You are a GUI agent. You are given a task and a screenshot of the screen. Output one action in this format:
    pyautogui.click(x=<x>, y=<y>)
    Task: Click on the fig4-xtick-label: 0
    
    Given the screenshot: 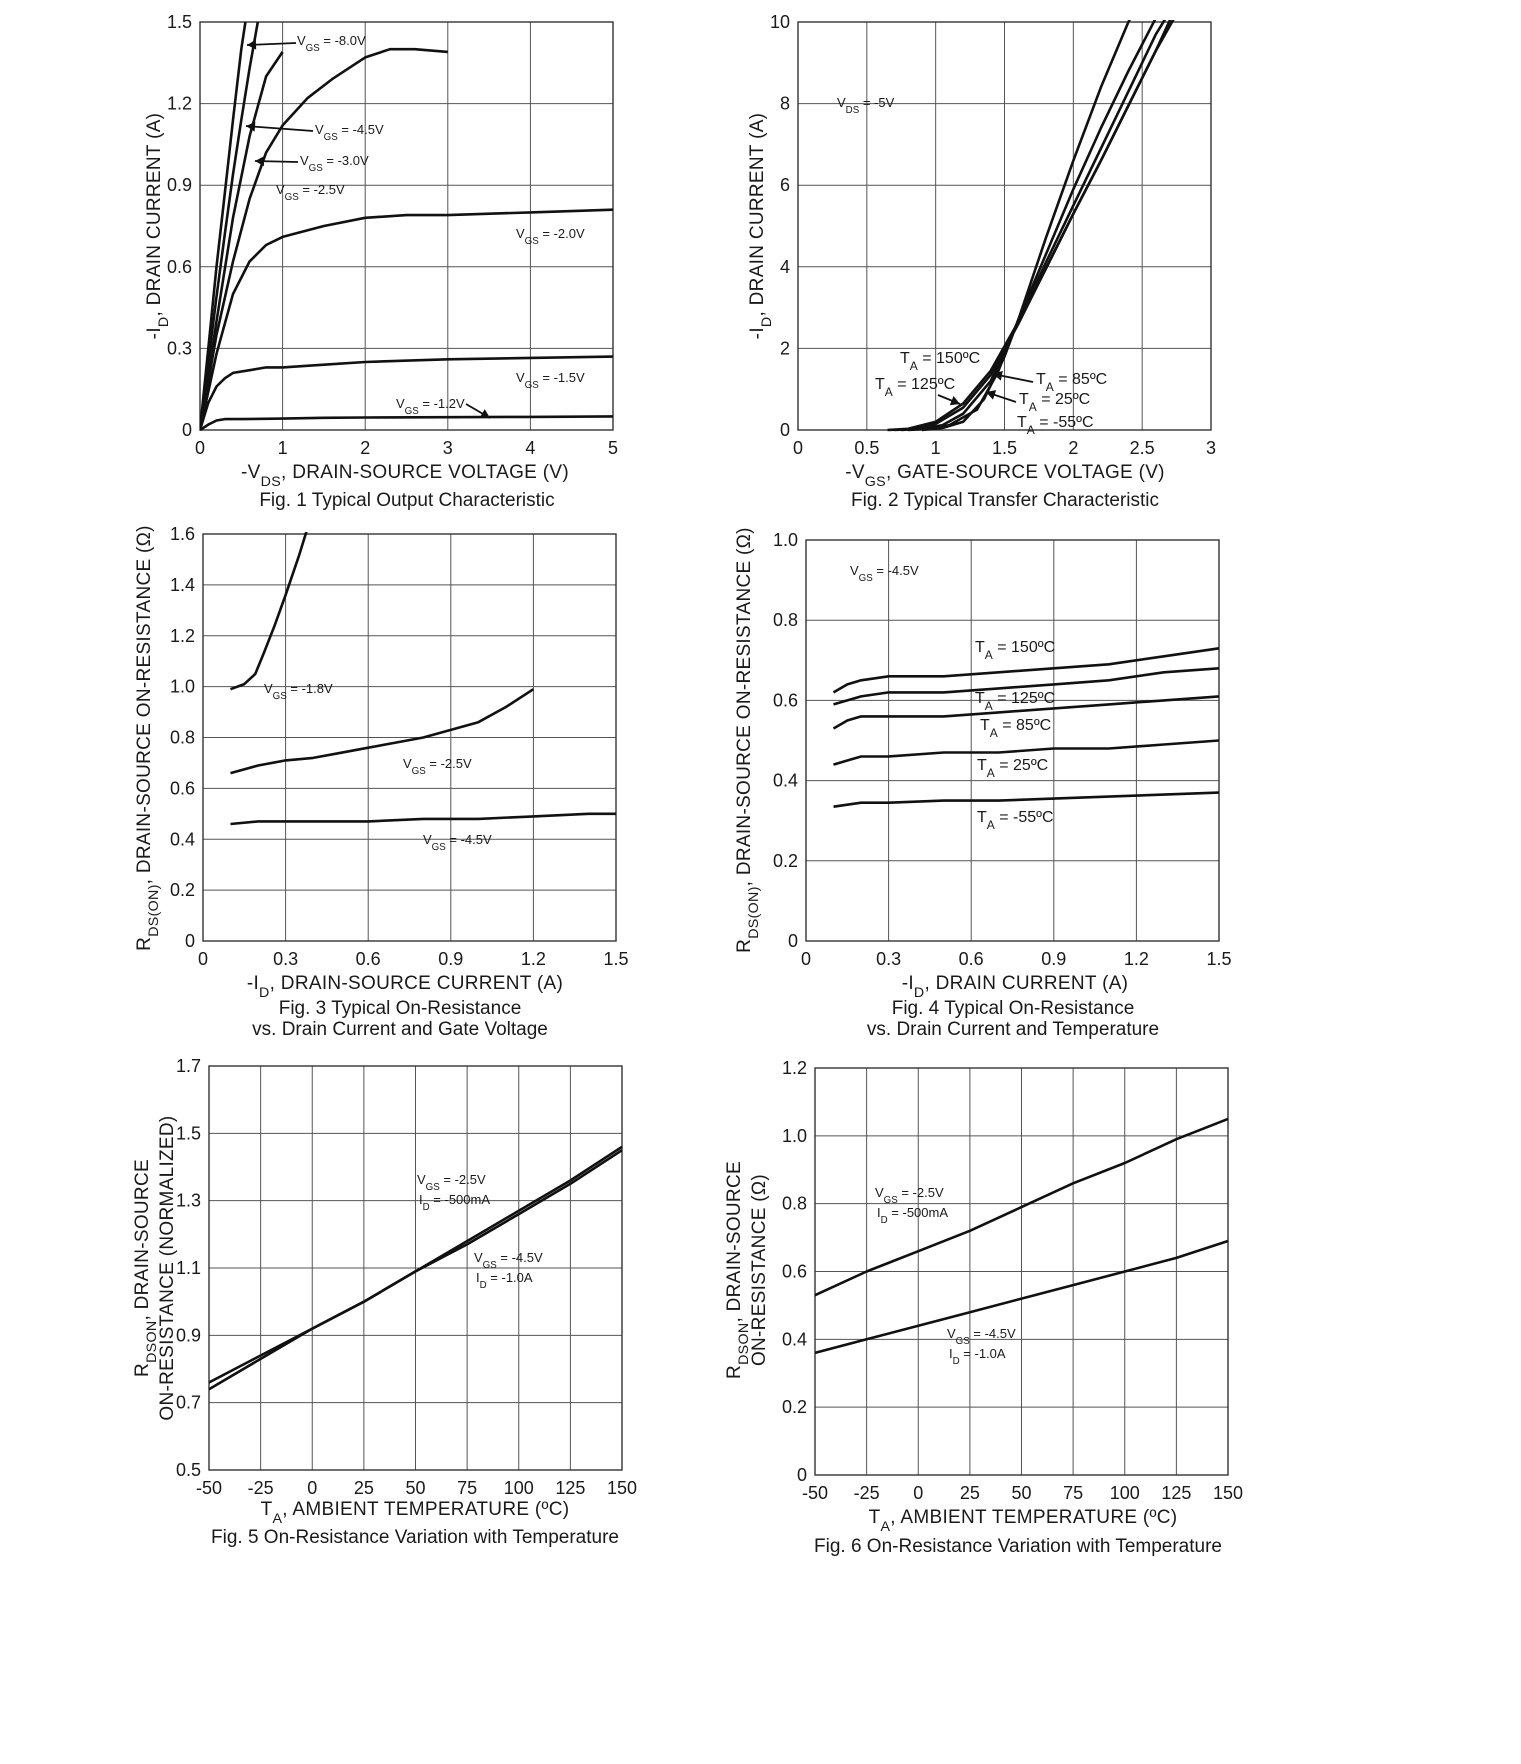 What is the action you would take?
    pyautogui.click(x=806, y=959)
    